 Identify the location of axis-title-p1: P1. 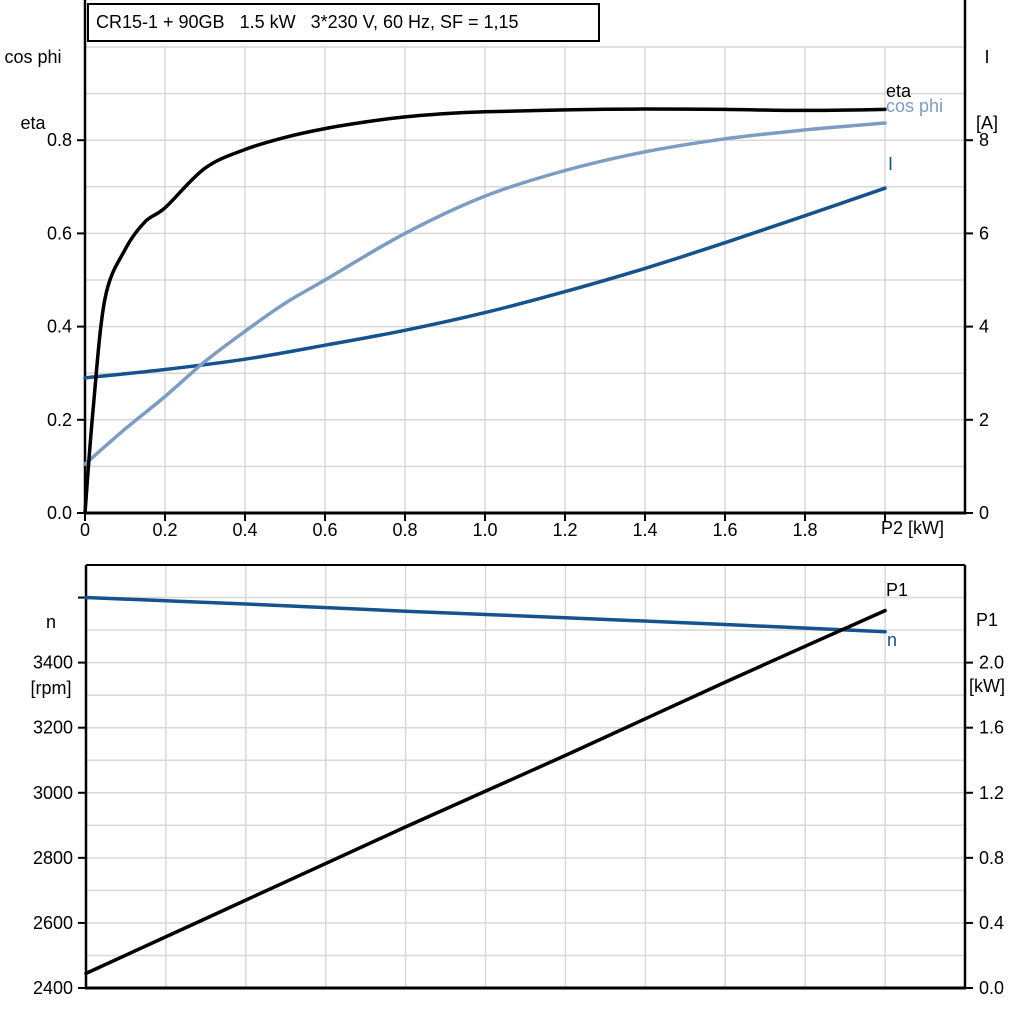
(987, 620).